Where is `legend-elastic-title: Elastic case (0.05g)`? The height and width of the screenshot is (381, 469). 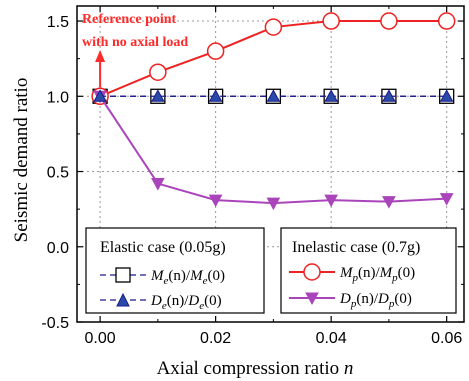
legend-elastic-title: Elastic case (0.05g) is located at coordinates (163, 247).